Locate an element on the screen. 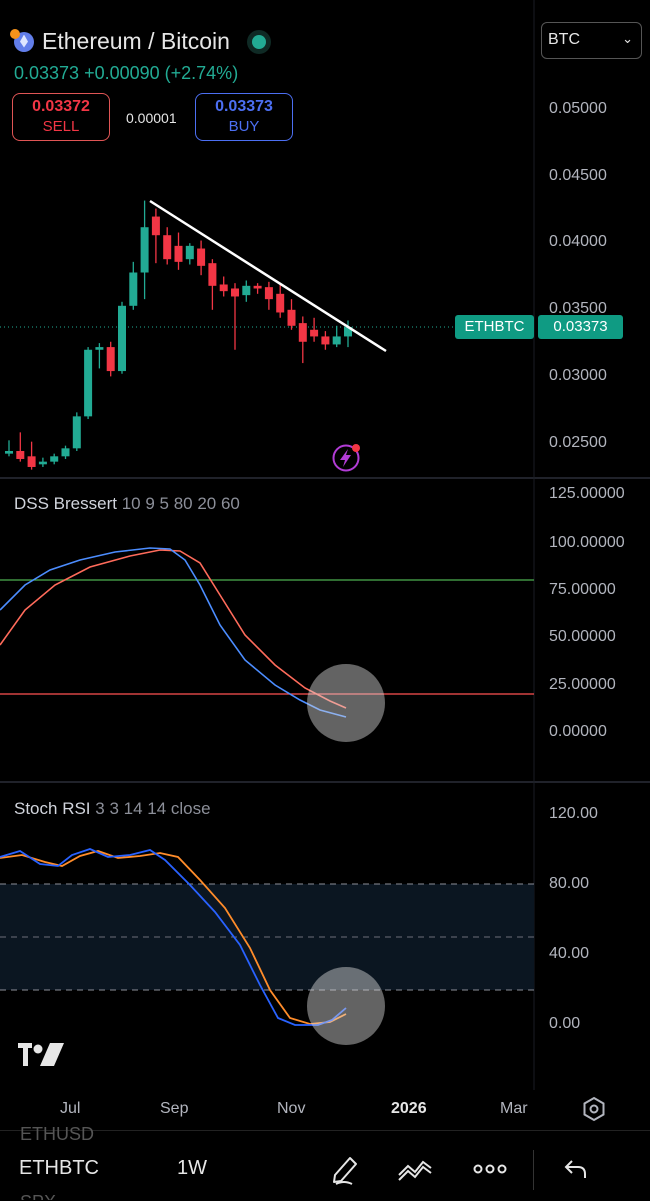  dss-params: 10 9 5 80 20 60 is located at coordinates (180, 503).